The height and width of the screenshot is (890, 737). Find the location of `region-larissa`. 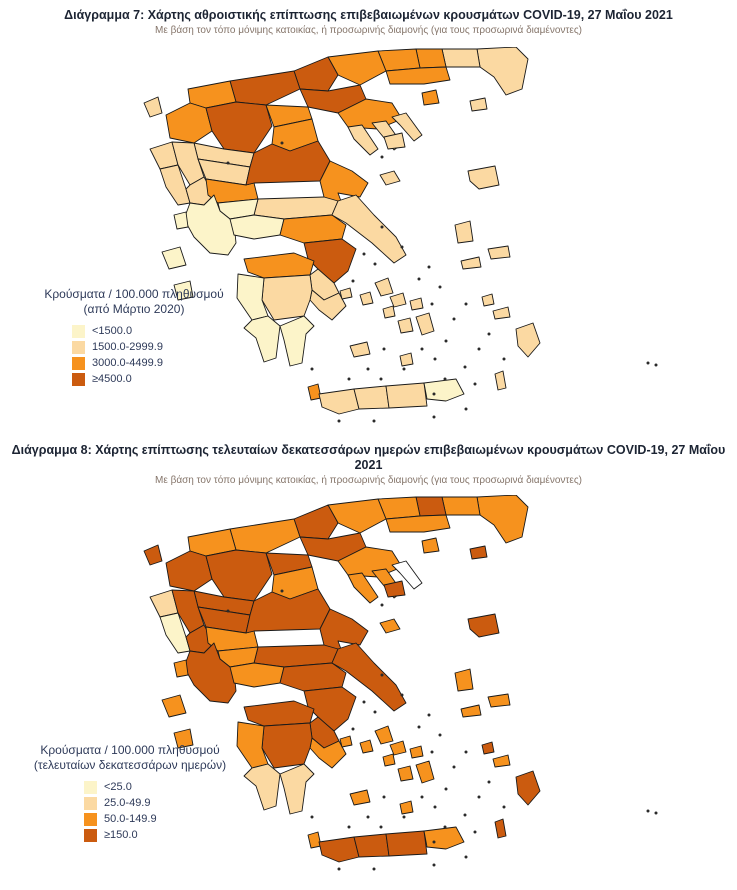

region-larissa is located at coordinates (288, 611).